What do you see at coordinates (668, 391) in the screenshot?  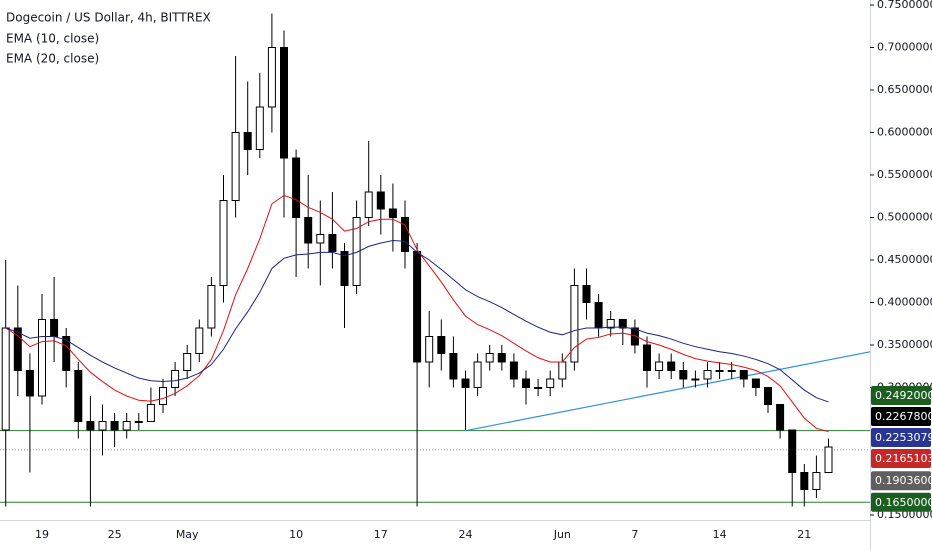 I see `trend-line` at bounding box center [668, 391].